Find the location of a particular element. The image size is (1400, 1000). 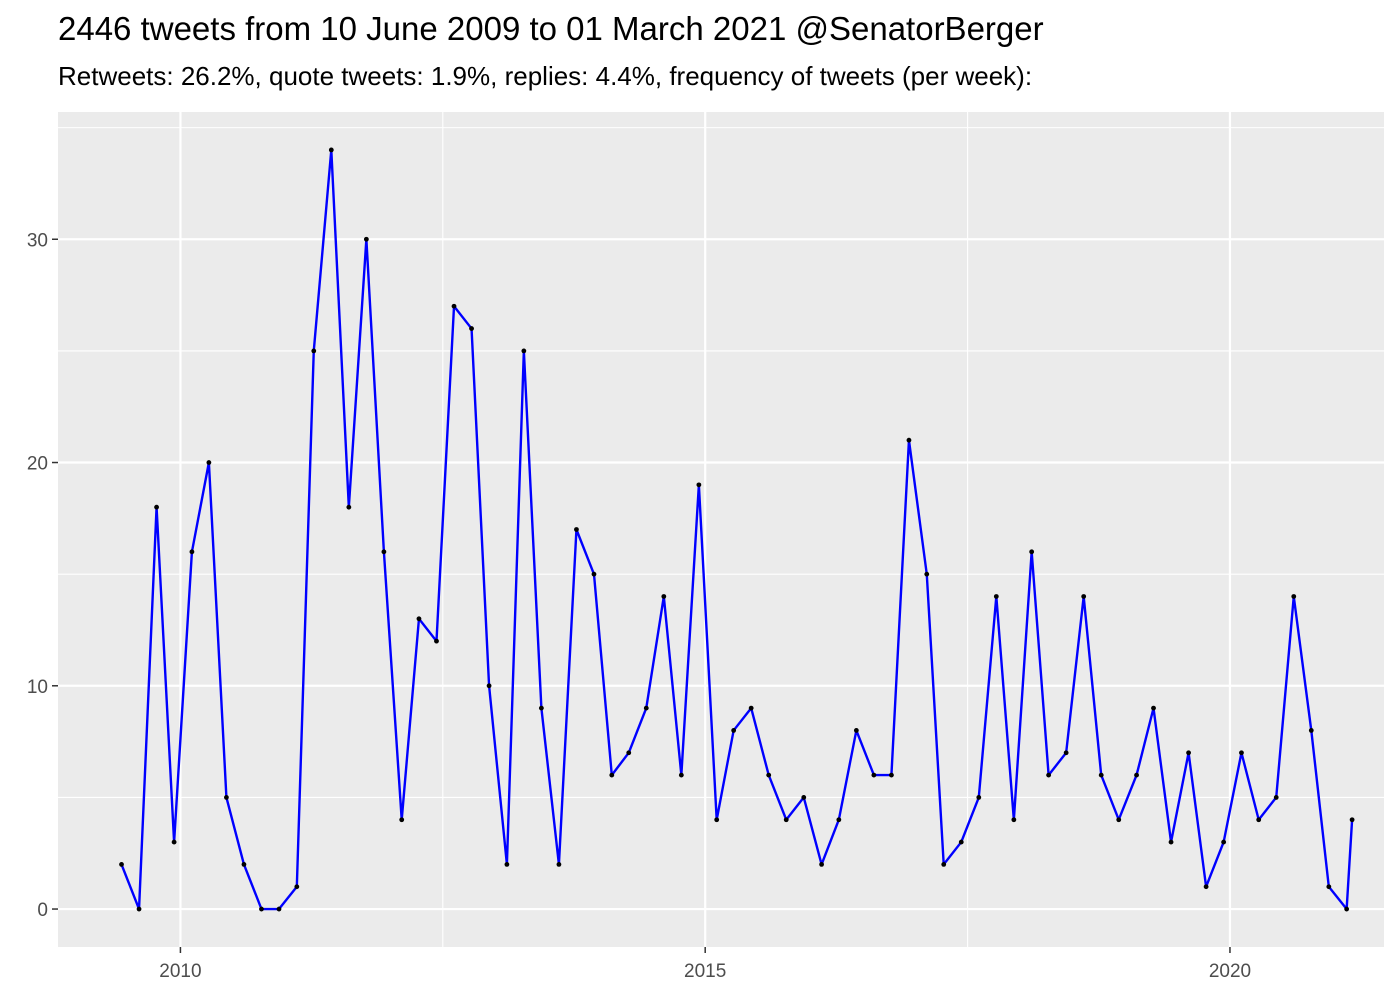

x-tick-label: 2015 is located at coordinates (705, 971).